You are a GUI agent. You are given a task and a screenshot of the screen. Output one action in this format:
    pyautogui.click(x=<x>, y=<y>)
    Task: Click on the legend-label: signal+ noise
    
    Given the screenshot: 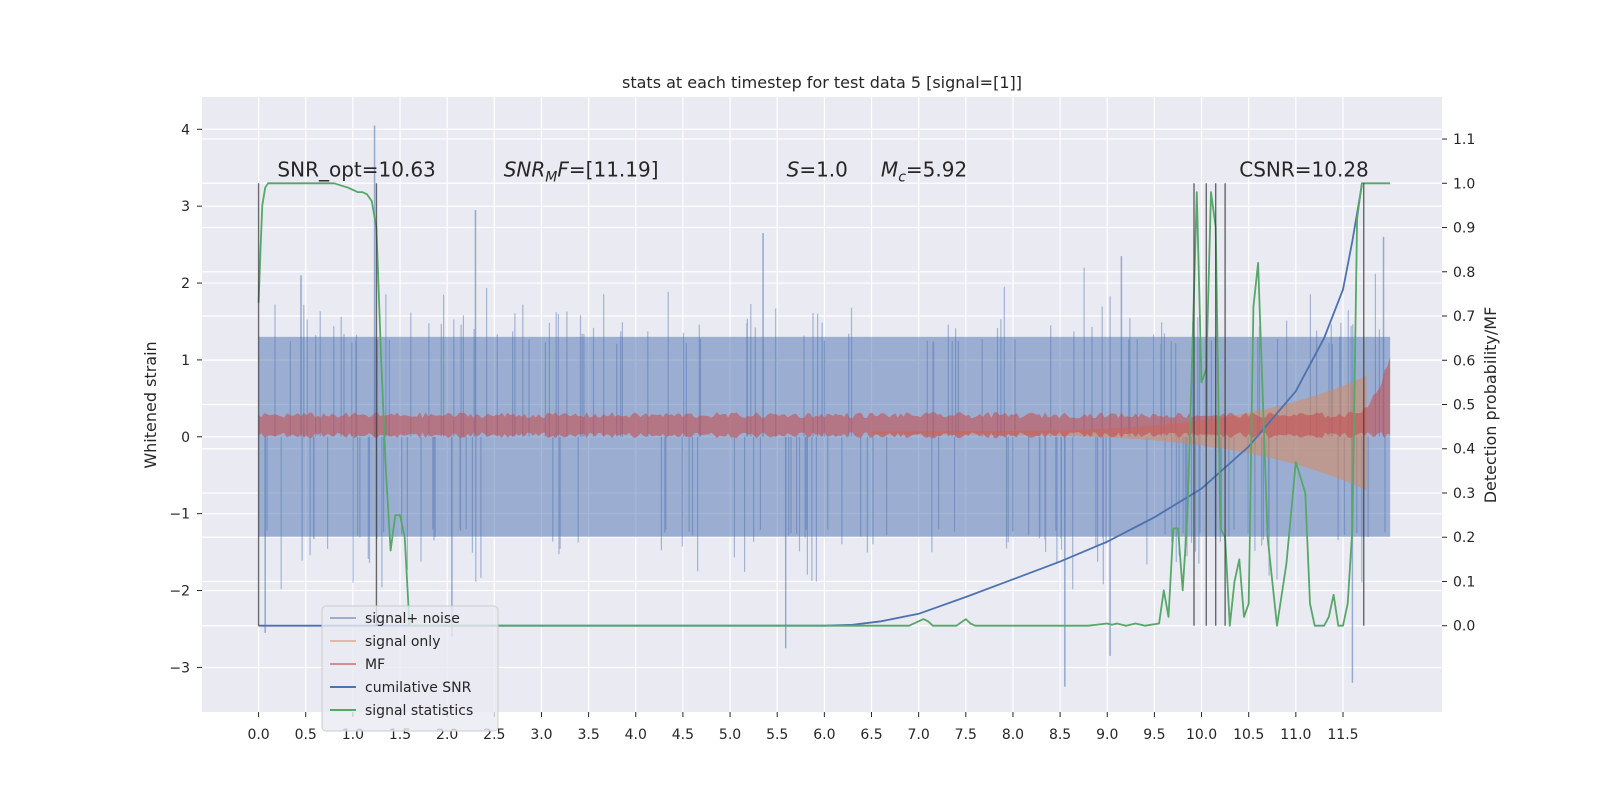 What is the action you would take?
    pyautogui.click(x=412, y=619)
    